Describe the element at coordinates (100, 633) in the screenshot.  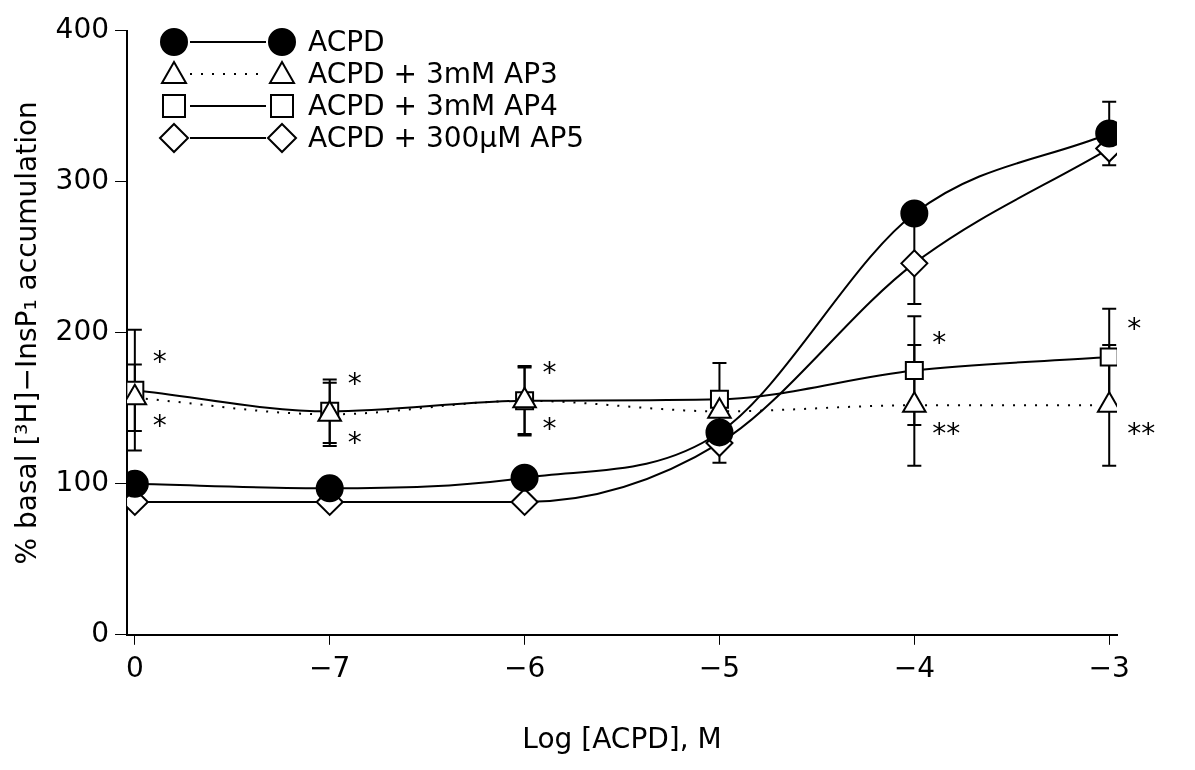
I see `y-tick-label: 0` at that location.